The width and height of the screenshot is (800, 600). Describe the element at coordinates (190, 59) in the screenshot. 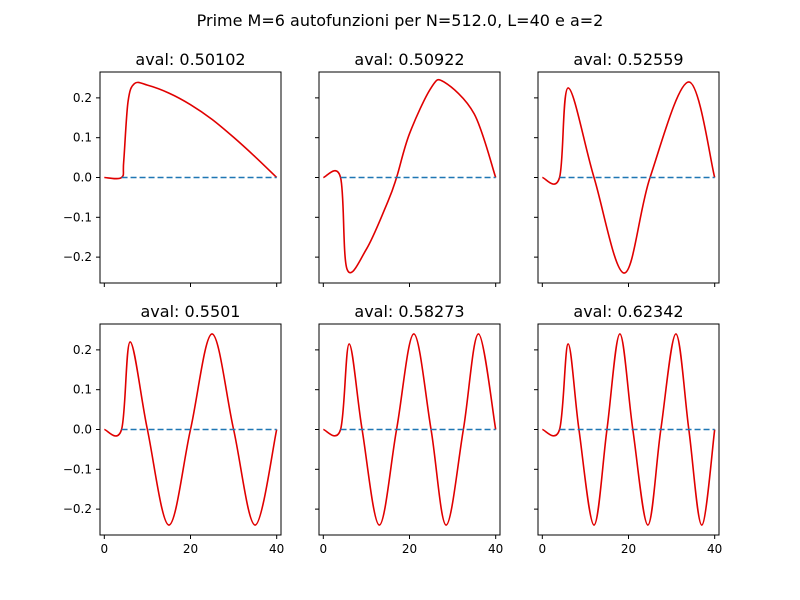

I see `subplot-title: aval: 0.50102` at that location.